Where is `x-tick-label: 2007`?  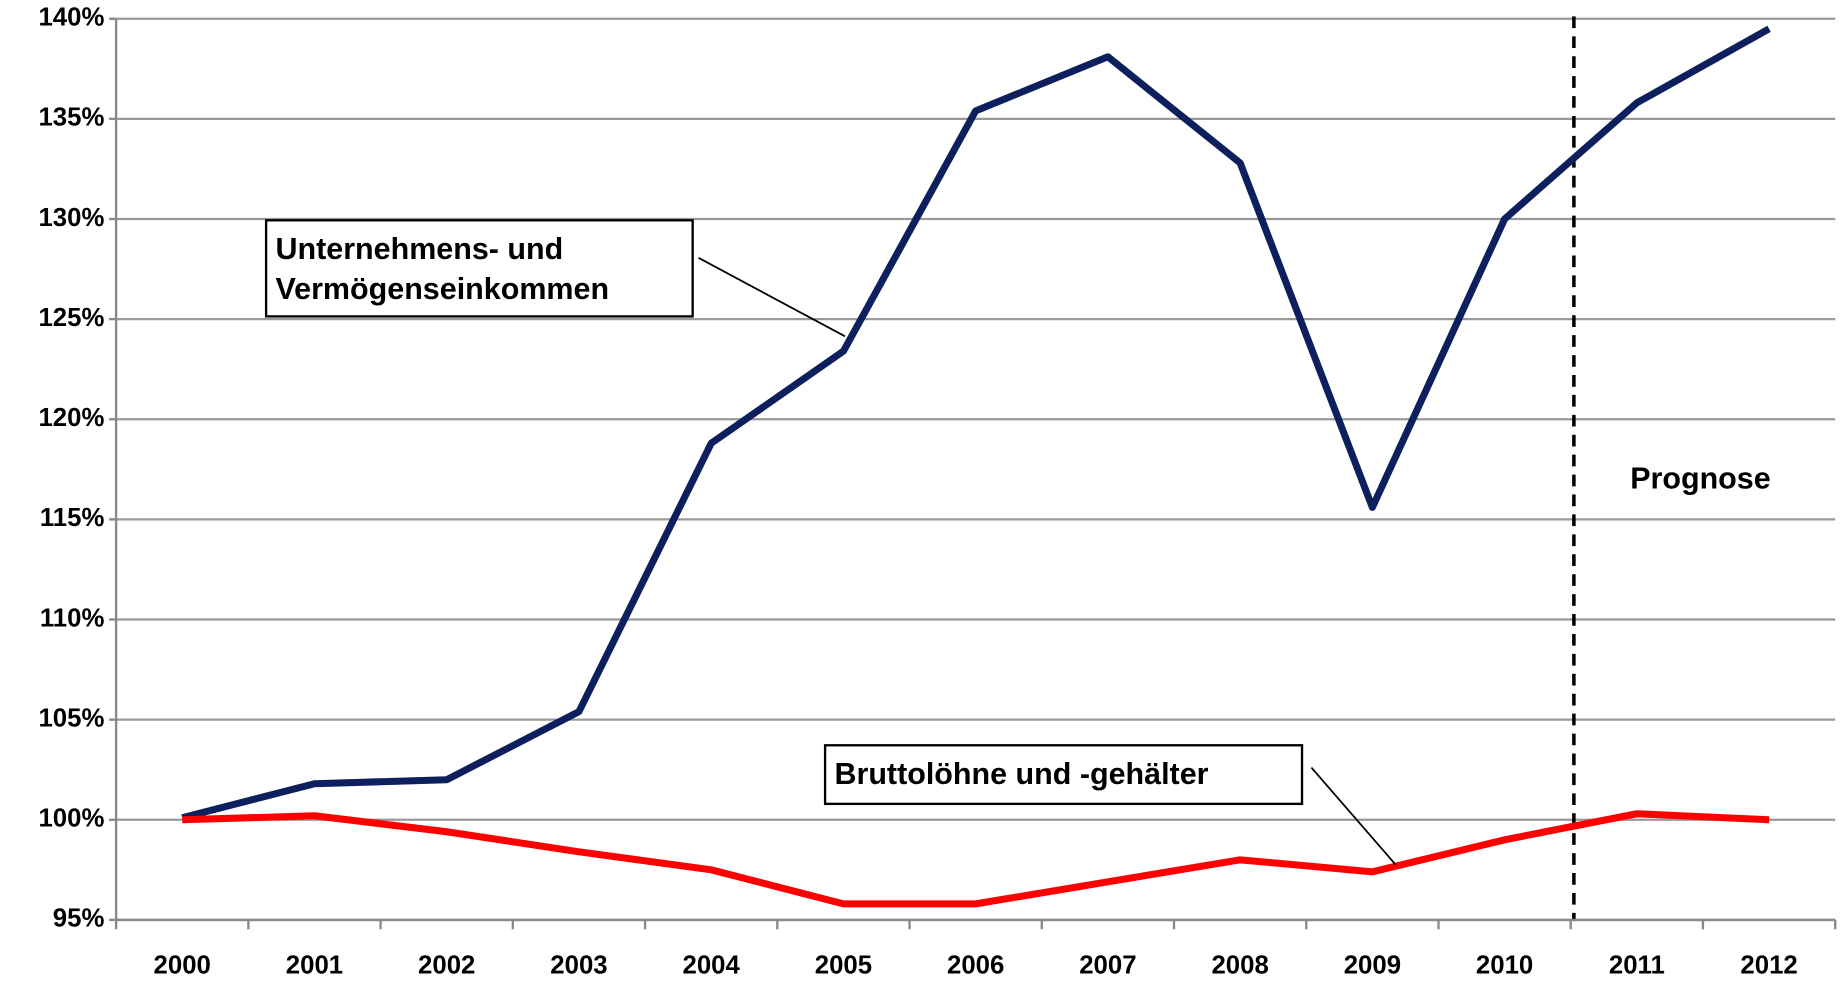
x-tick-label: 2007 is located at coordinates (1107, 966).